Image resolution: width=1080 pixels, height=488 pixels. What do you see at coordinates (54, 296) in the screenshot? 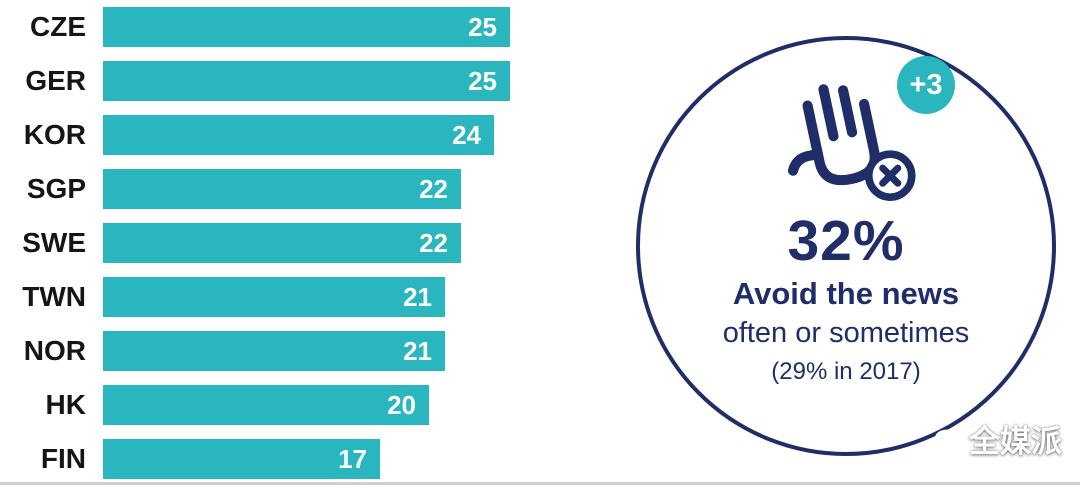
I see `category-label: TWN` at bounding box center [54, 296].